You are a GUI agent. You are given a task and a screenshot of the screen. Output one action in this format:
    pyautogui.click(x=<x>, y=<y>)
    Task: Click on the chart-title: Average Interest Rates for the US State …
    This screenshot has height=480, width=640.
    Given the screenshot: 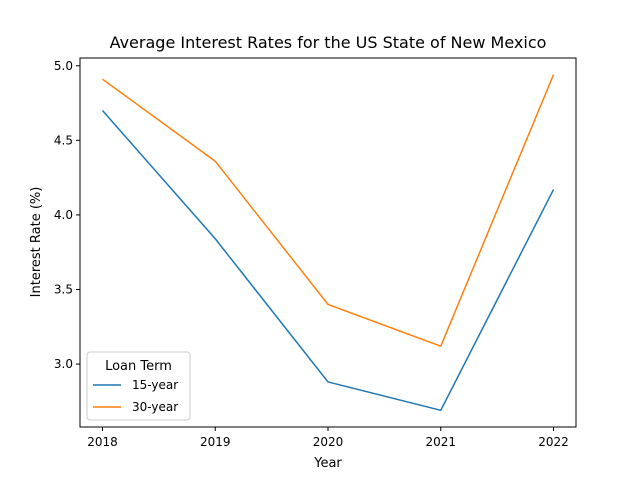 What is the action you would take?
    pyautogui.click(x=328, y=42)
    